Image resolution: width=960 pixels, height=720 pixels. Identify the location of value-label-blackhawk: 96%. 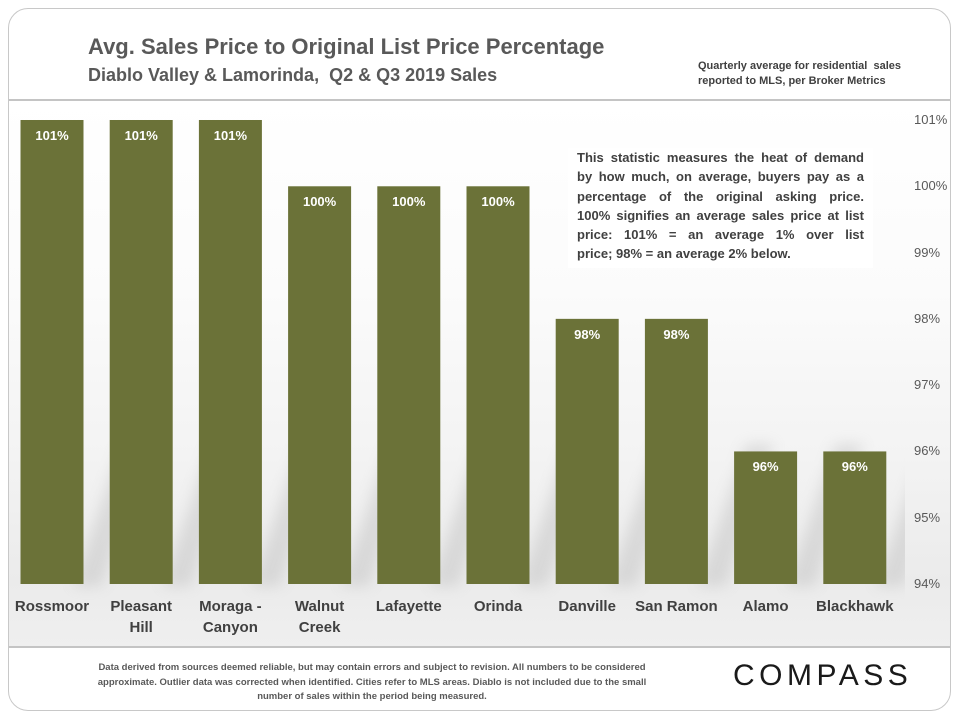
(854, 467).